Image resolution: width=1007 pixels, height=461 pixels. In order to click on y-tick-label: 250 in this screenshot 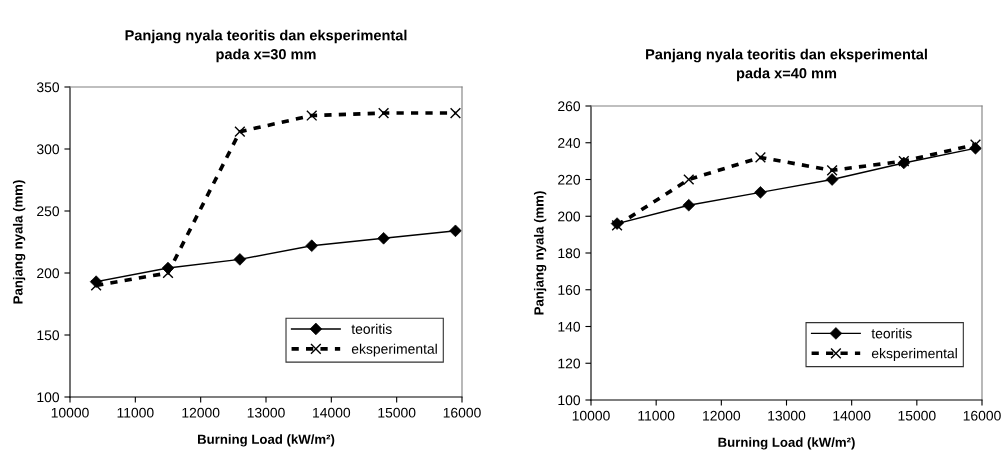, I will do `click(48, 211)`.